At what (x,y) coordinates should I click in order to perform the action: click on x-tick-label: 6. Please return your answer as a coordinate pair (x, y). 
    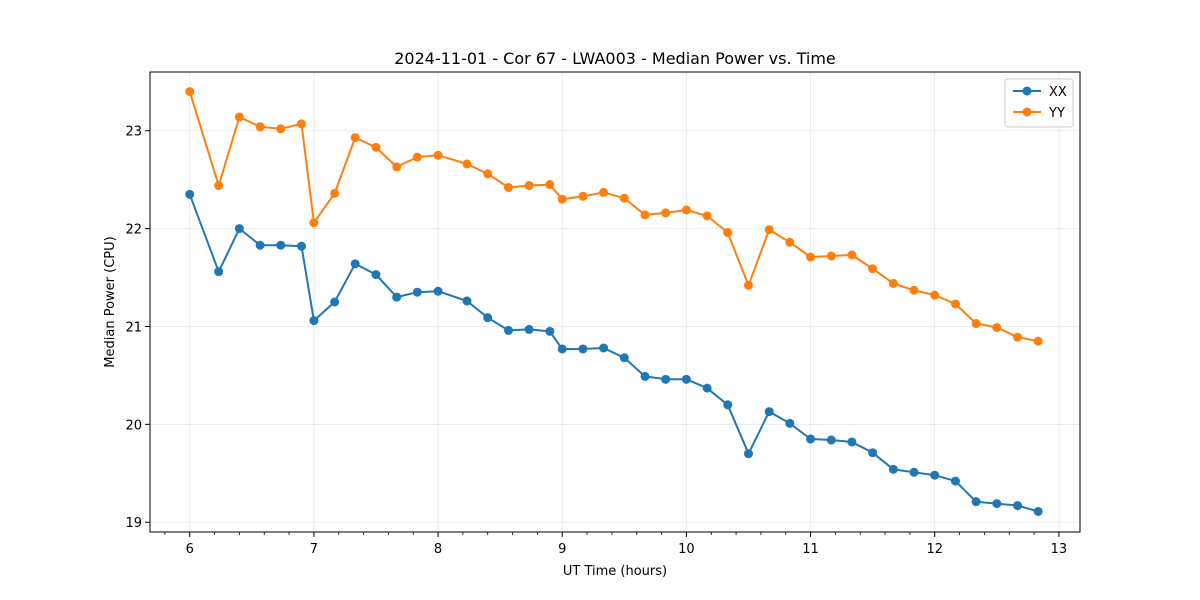
    Looking at the image, I should click on (190, 549).